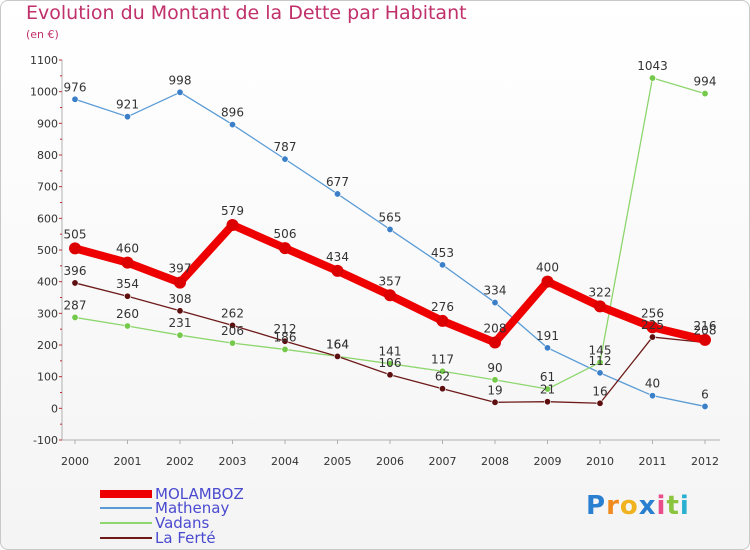  Describe the element at coordinates (75, 234) in the screenshot. I see `data-label: 505` at that location.